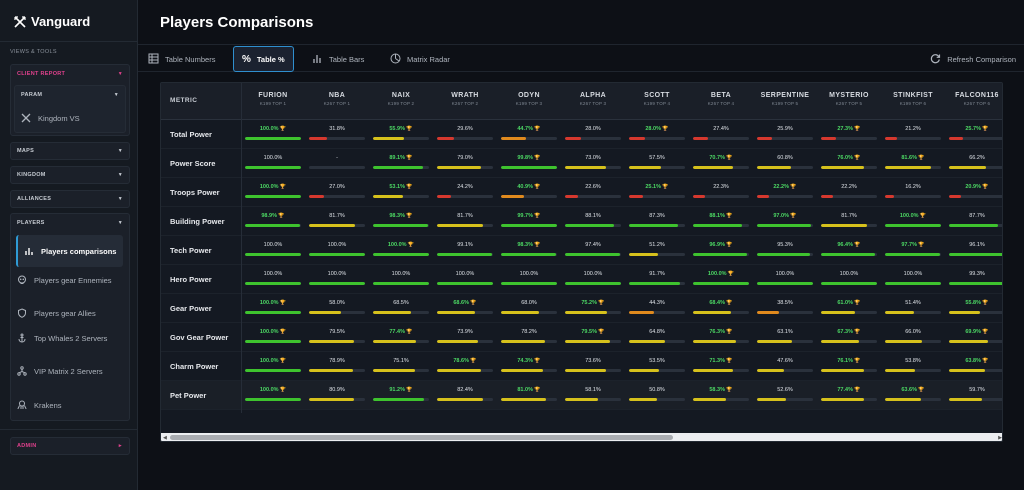 The width and height of the screenshot is (1024, 490). I want to click on column-header-wrath: WRATH K267 TOP 2, so click(465, 100).